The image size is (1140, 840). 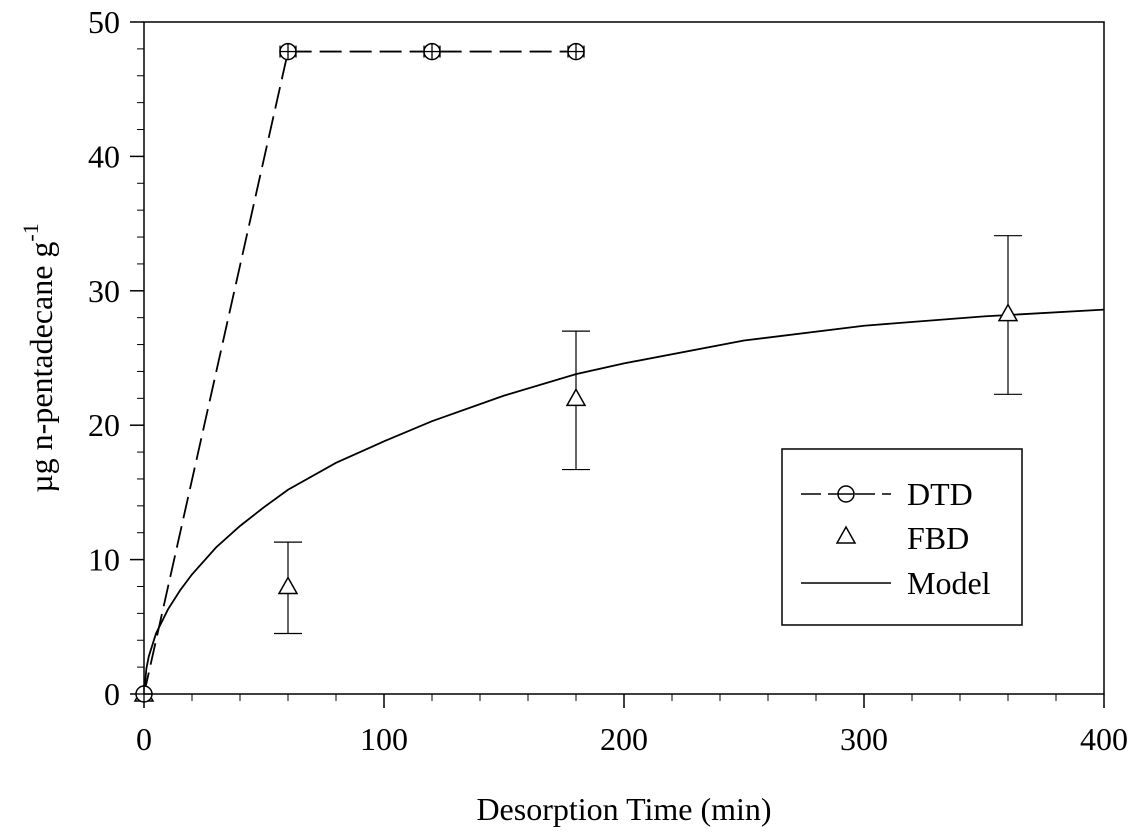 What do you see at coordinates (896, 583) in the screenshot?
I see `legend-entry-model: Model` at bounding box center [896, 583].